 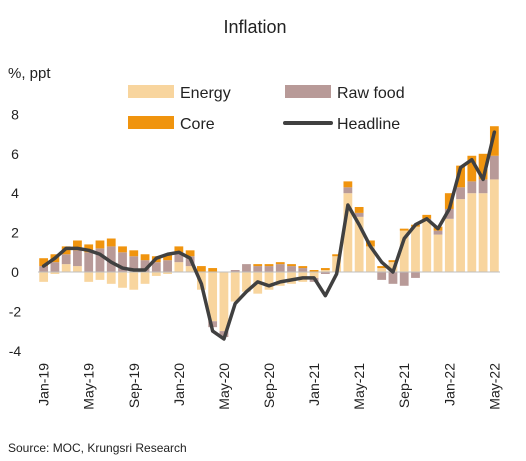 I want to click on x-tick-label: Jan-19, so click(x=44, y=384).